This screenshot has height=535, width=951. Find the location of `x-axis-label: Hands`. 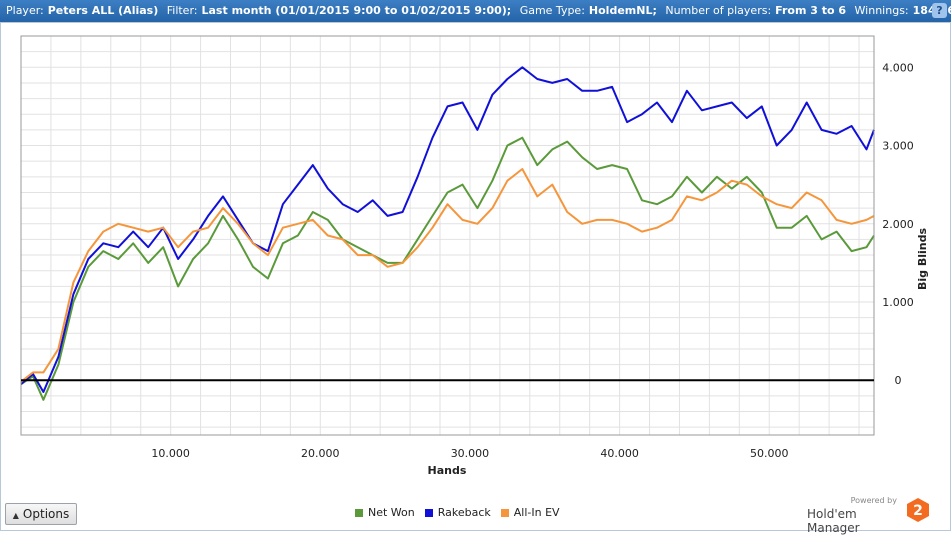

x-axis-label: Hands is located at coordinates (447, 470).